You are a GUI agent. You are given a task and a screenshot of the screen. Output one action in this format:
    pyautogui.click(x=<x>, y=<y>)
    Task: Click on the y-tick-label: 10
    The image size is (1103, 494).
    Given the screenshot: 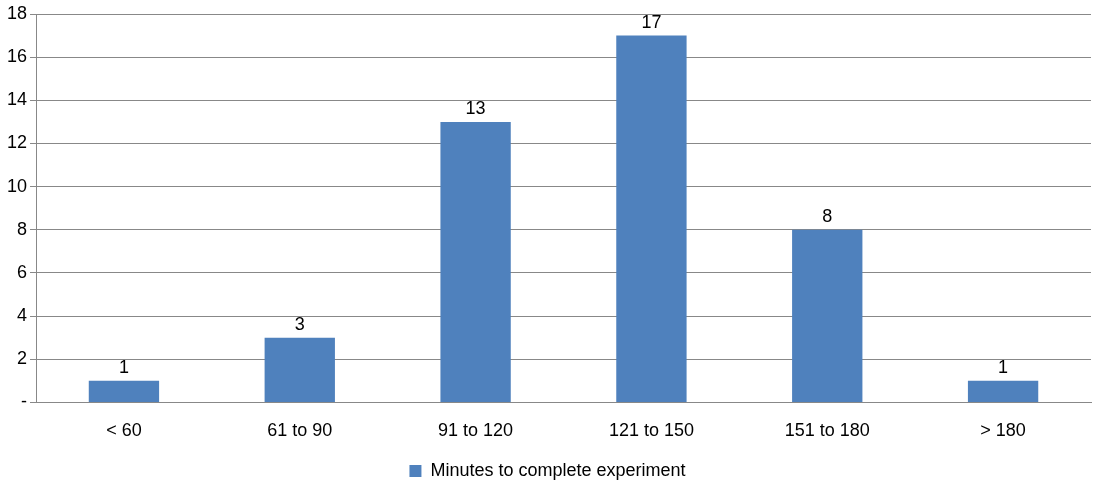 What is the action you would take?
    pyautogui.click(x=17, y=185)
    